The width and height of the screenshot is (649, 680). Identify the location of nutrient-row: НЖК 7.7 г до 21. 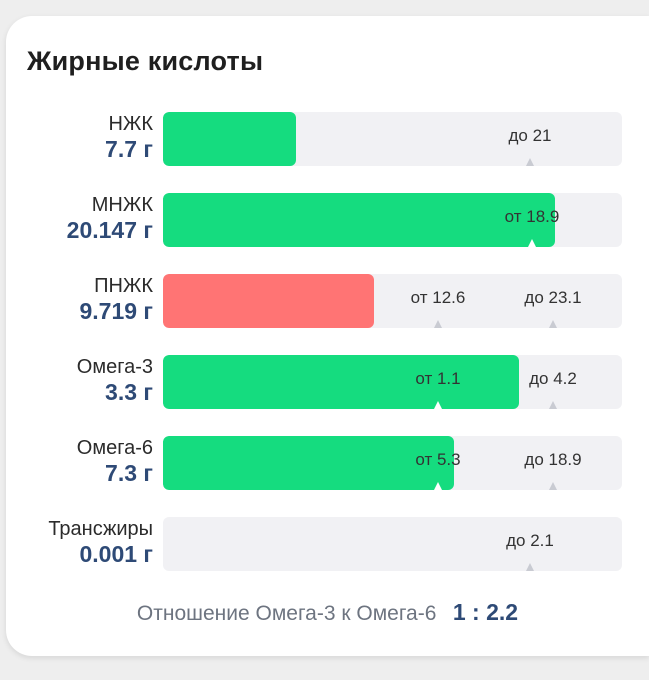
(327, 142).